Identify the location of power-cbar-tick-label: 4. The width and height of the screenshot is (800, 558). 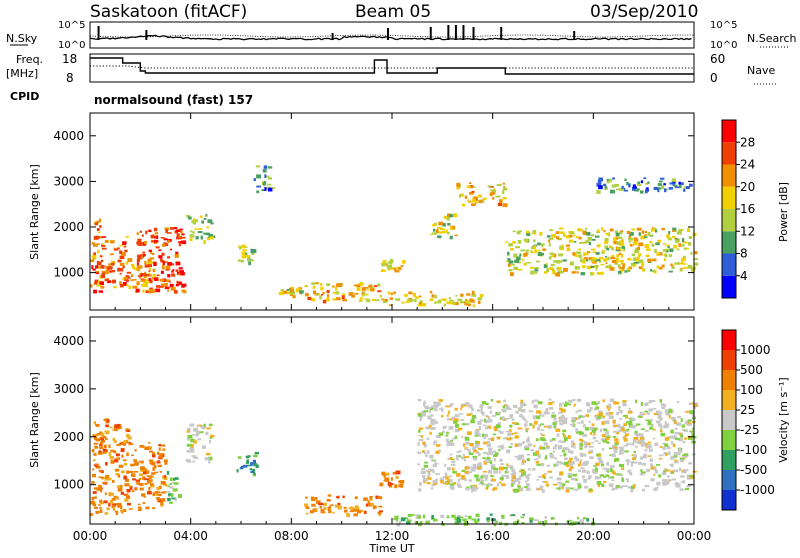
(744, 276).